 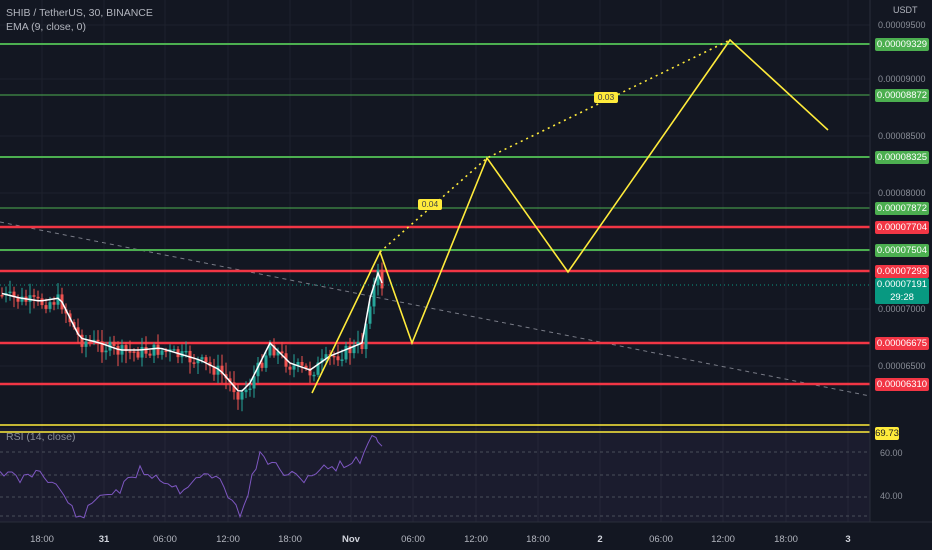 I want to click on level-price-label: 0.00007704, so click(x=902, y=227).